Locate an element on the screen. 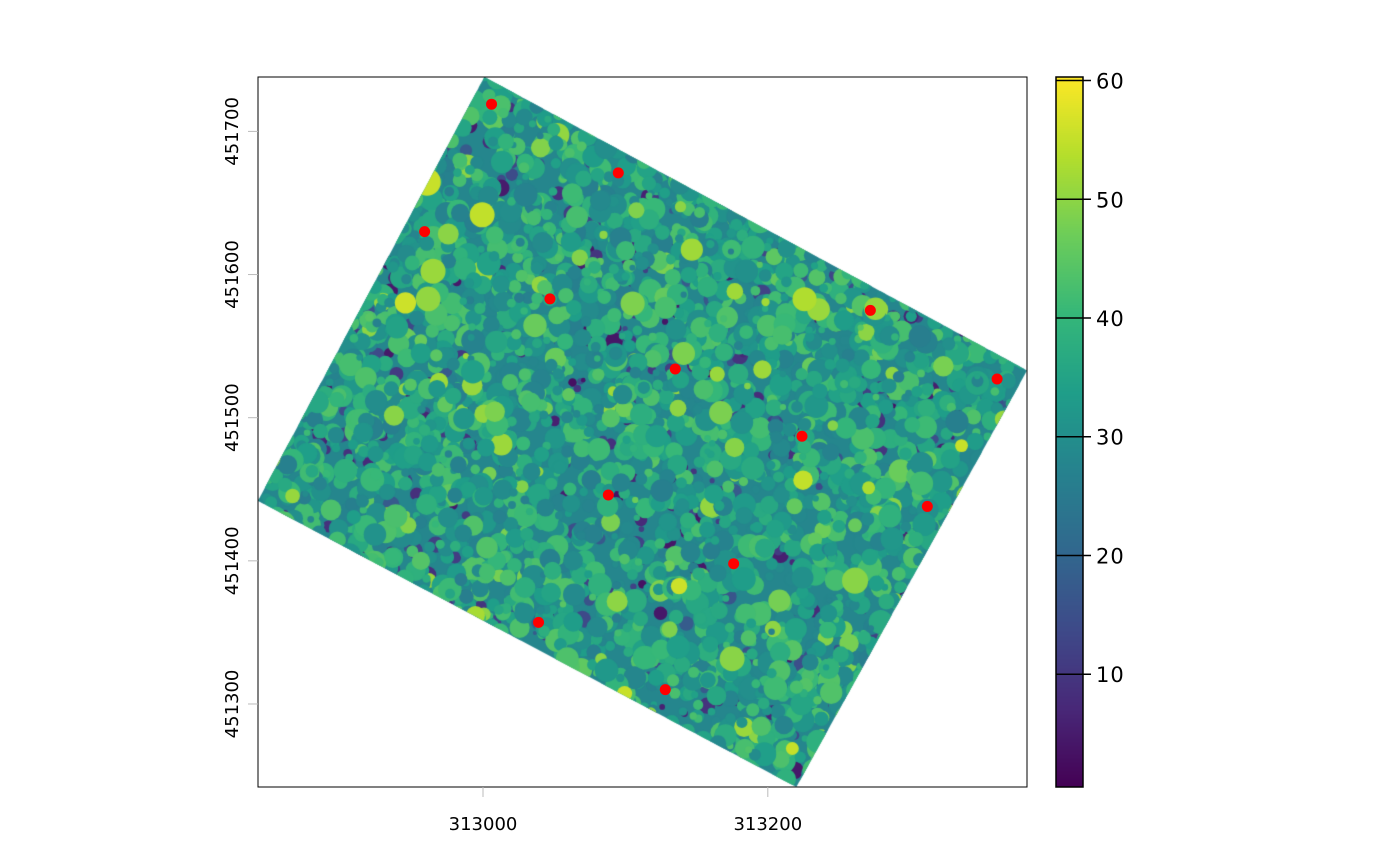 This screenshot has height=865, width=1400. colorbar-tick-label: 30 is located at coordinates (1110, 438).